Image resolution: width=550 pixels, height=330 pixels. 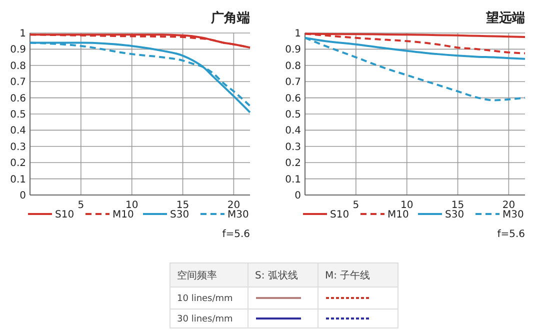 I want to click on text: S: 弧状线, so click(x=276, y=276).